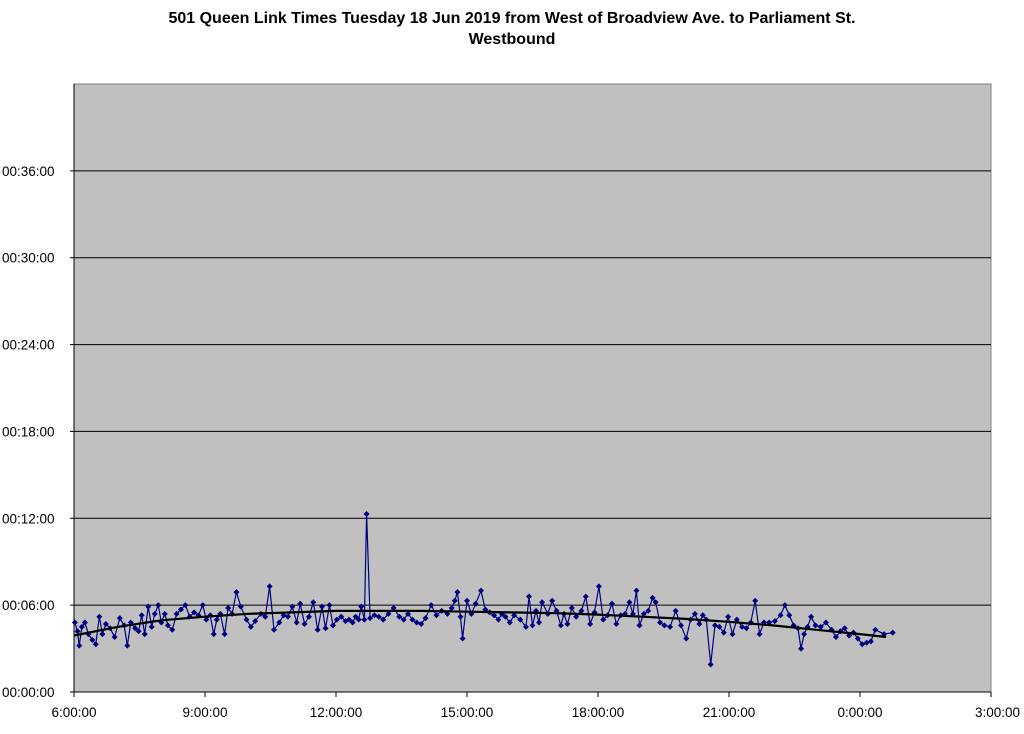 Image resolution: width=1024 pixels, height=734 pixels. I want to click on x-tick-label: 6:00:00, so click(73, 712).